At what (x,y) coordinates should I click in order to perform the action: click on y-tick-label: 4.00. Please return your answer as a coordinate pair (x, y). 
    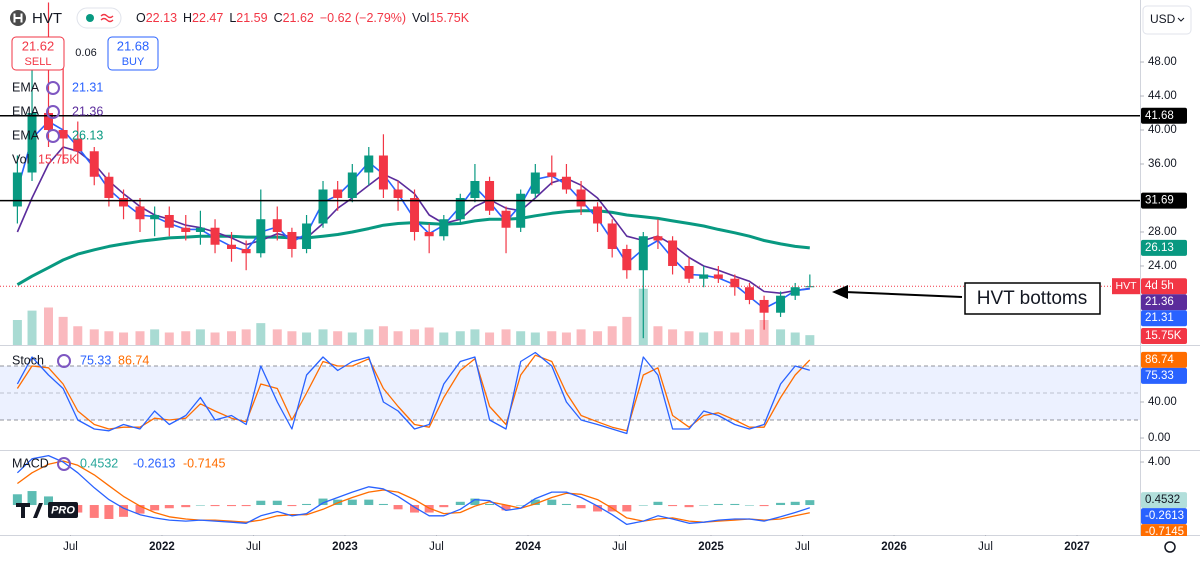
    Looking at the image, I should click on (1159, 462).